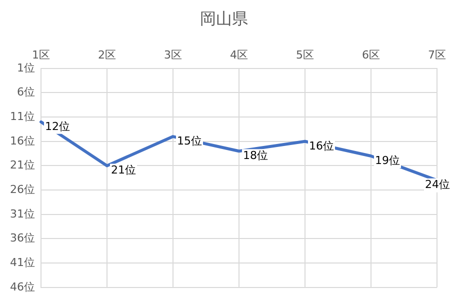 Image resolution: width=452 pixels, height=300 pixels. What do you see at coordinates (41, 55) in the screenshot?
I see `x-tick-label: 1区` at bounding box center [41, 55].